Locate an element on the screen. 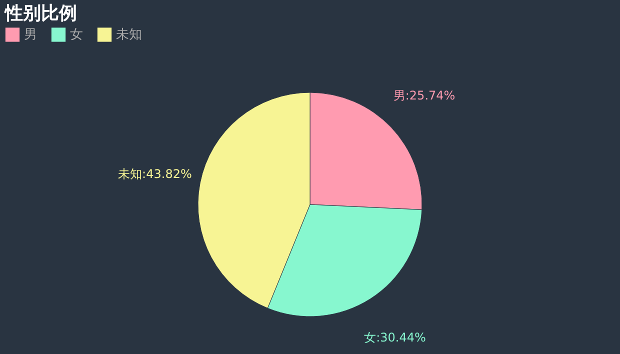  data-label: 男:25.74% is located at coordinates (424, 95).